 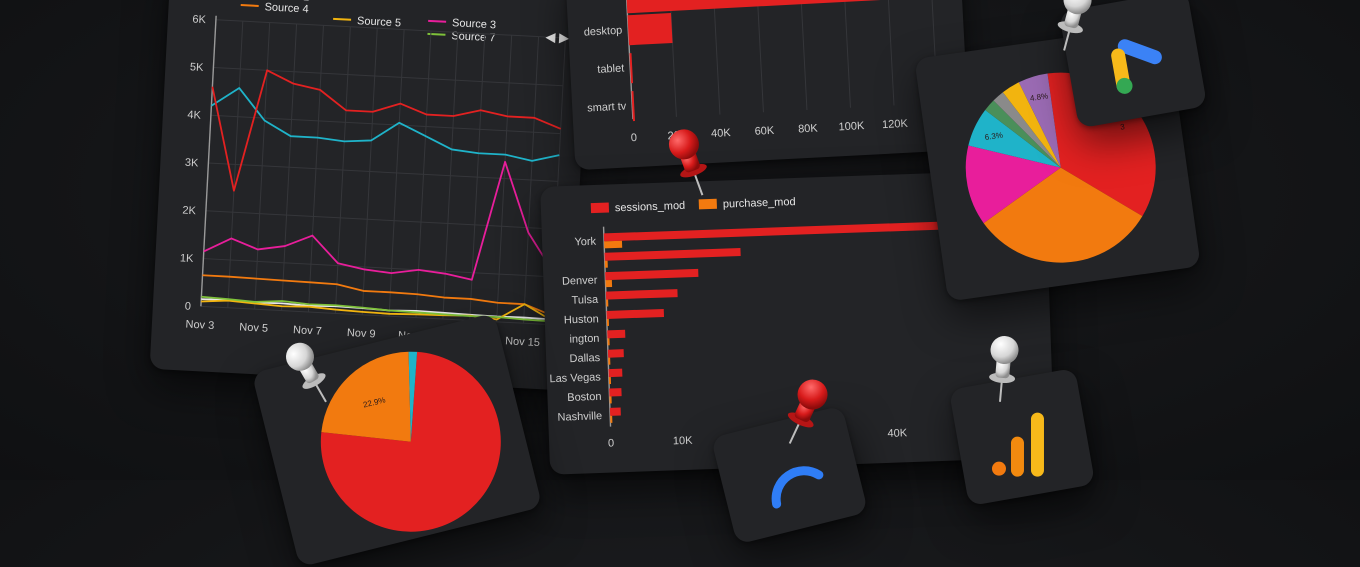 I want to click on line-chart-y-axis: 0 1K 2K 3K 4K 5K 6K, so click(x=193, y=163).